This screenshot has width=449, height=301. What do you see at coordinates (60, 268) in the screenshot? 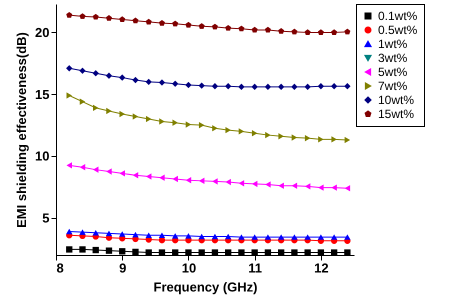
I see `x-tick-label: 8` at bounding box center [60, 268].